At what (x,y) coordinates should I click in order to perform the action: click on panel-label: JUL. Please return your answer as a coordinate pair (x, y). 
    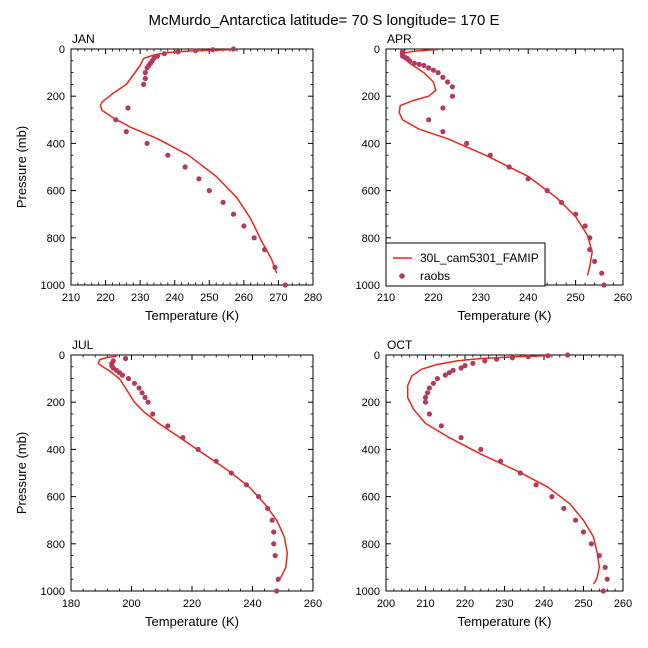
    Looking at the image, I should click on (83, 345).